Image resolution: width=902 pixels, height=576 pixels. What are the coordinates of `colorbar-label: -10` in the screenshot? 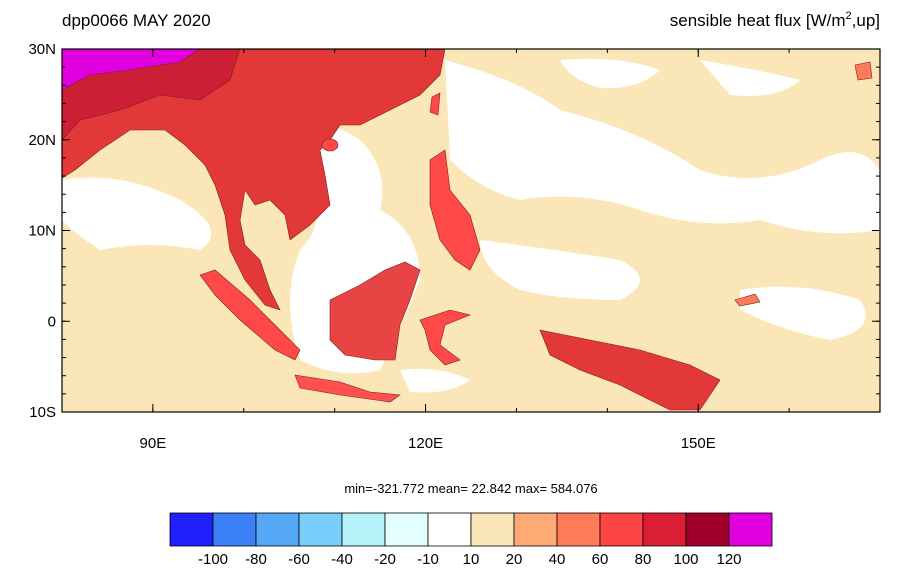 It's located at (428, 559).